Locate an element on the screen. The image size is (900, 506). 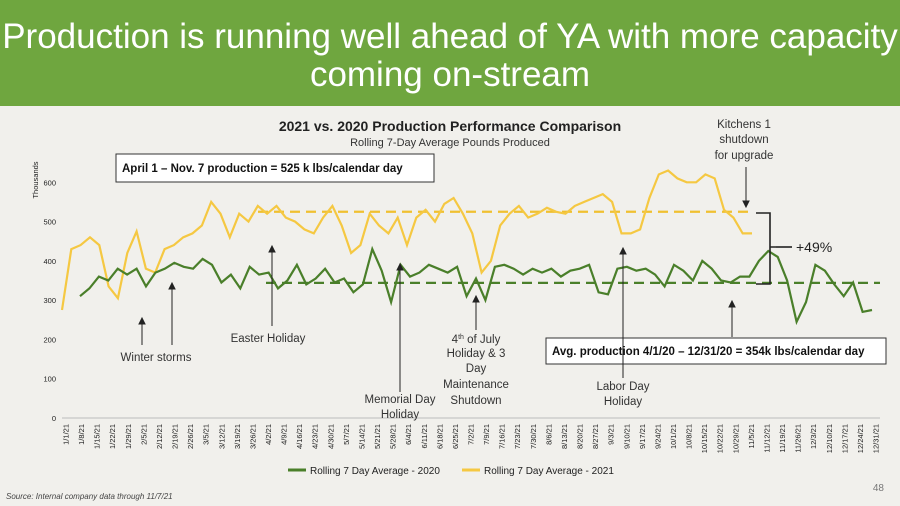
x-tick-label: 1/22/21 is located at coordinates (112, 436).